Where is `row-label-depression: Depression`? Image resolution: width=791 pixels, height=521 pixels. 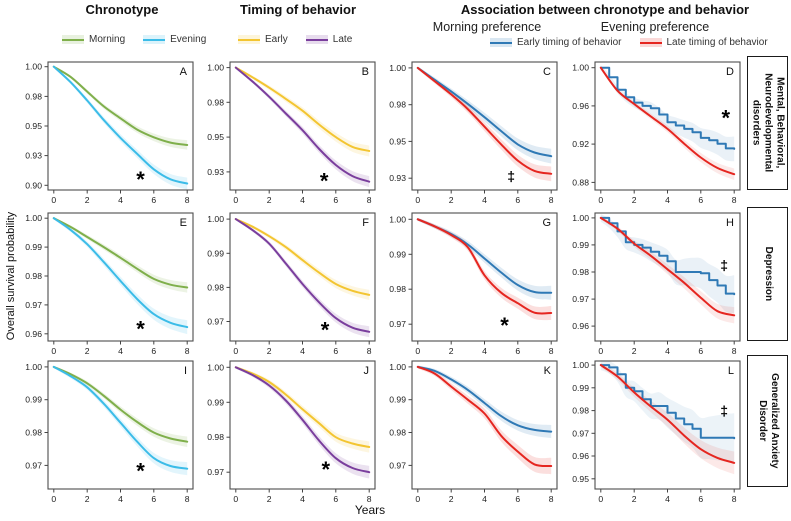 row-label-depression: Depression is located at coordinates (767, 274).